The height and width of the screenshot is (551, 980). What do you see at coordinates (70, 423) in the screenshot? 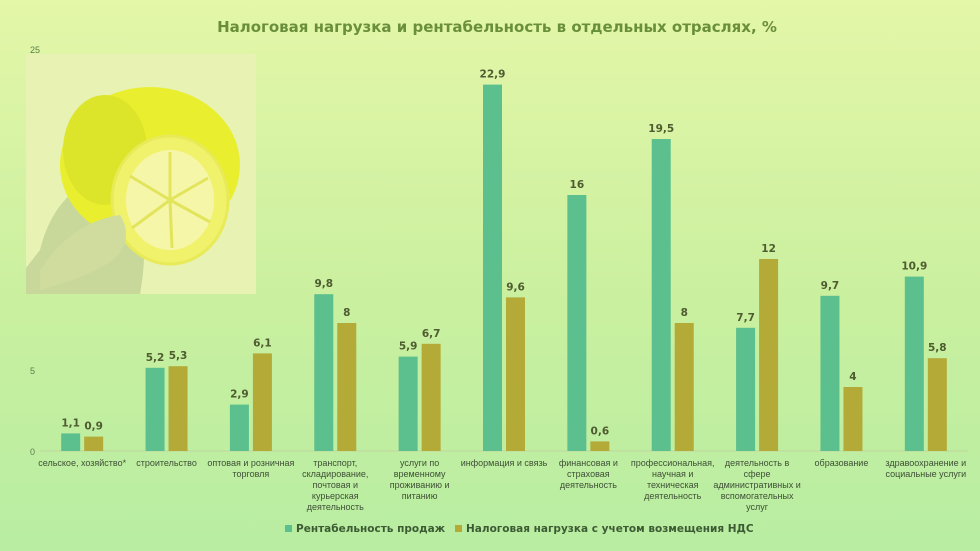
I see `data-label: 1,1` at bounding box center [70, 423].